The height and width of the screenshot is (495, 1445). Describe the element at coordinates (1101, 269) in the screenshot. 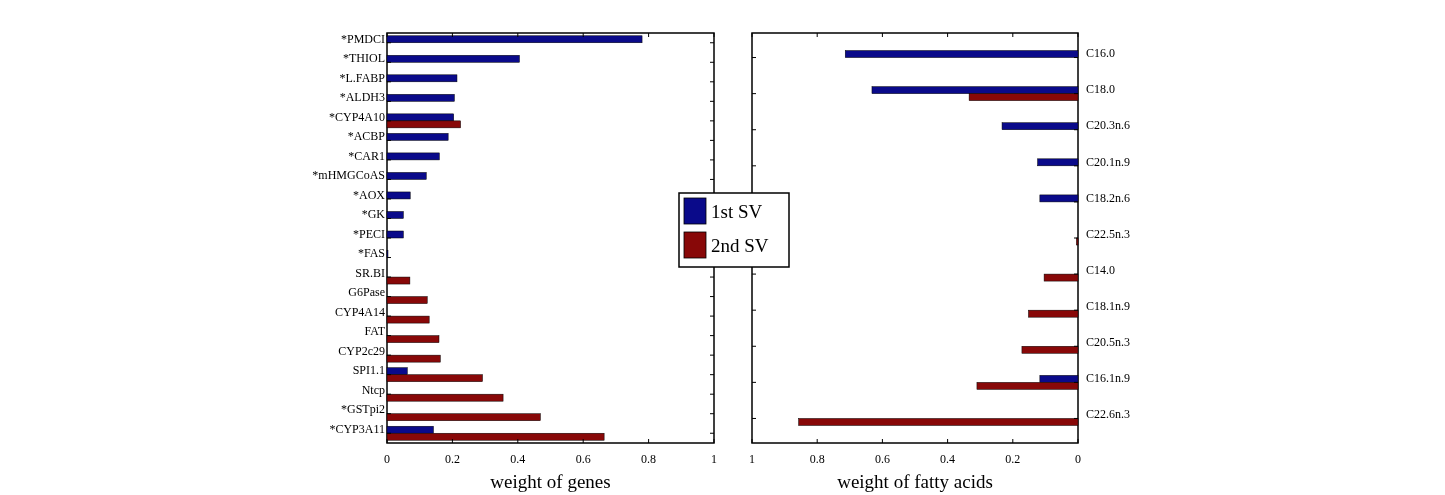

I see `y-tick-label: C14.0` at that location.